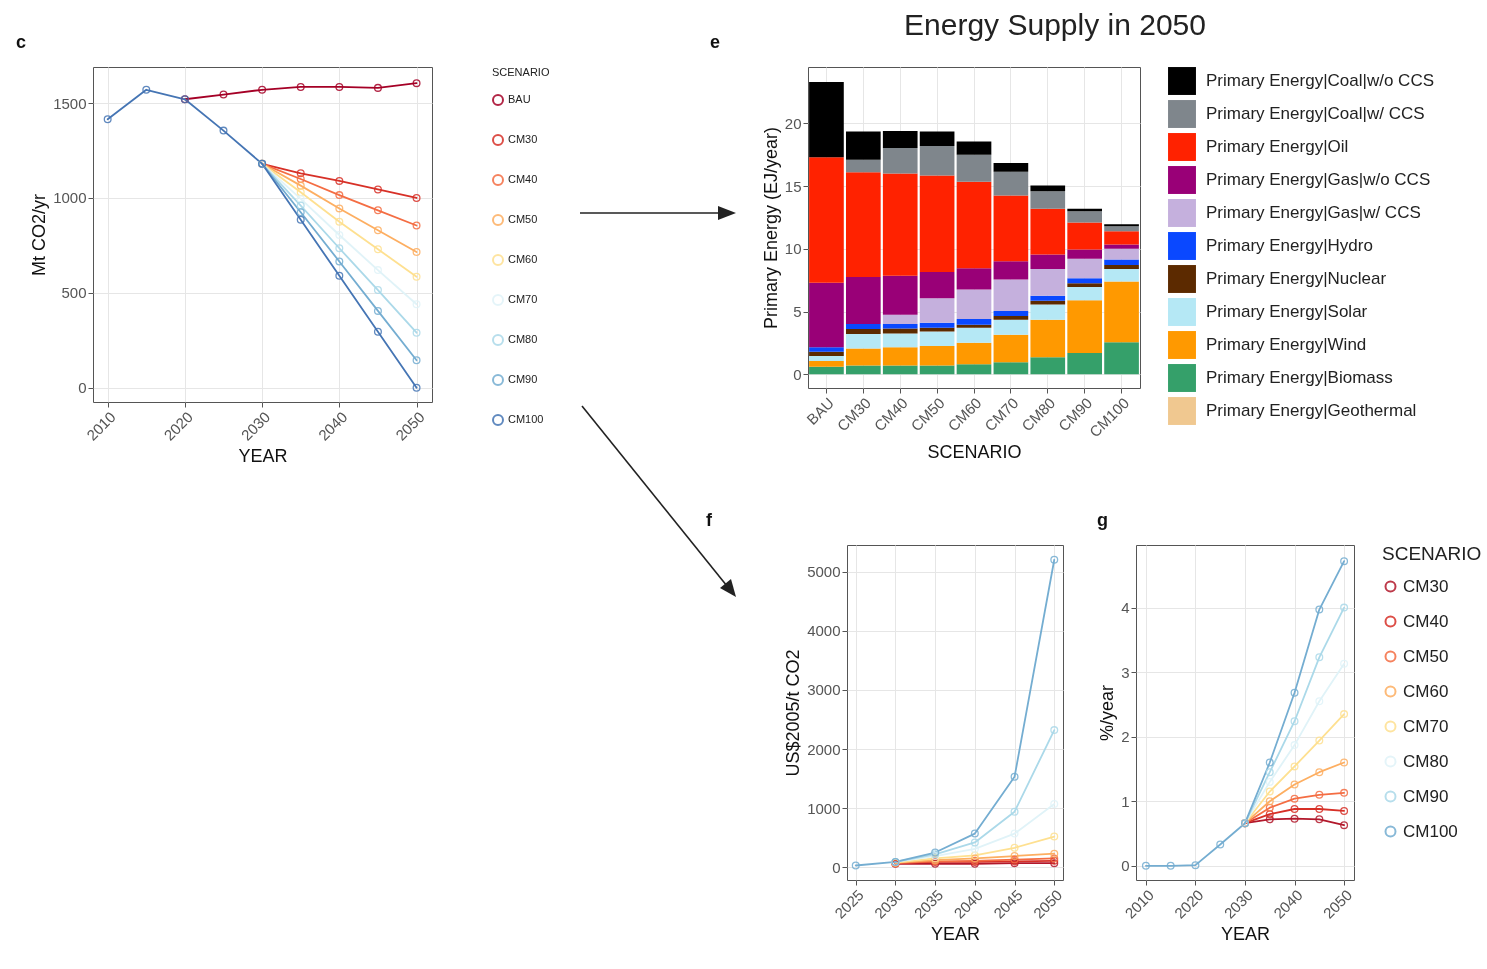  I want to click on y-axis-title: Mt CO2/yr, so click(39, 235).